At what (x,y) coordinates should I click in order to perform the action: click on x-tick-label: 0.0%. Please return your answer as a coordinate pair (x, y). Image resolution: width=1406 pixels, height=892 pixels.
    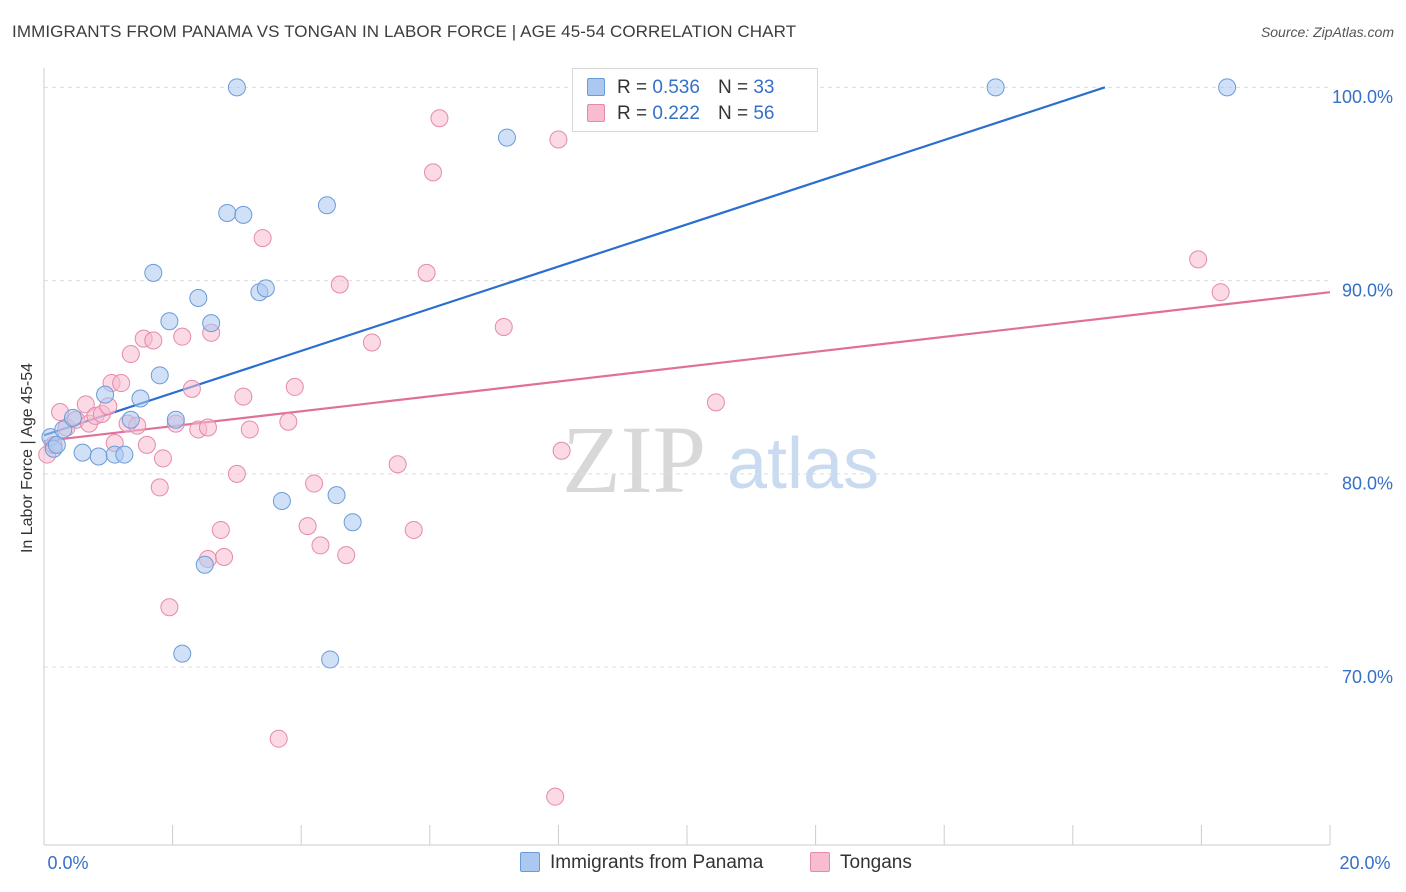
    Looking at the image, I should click on (67, 863).